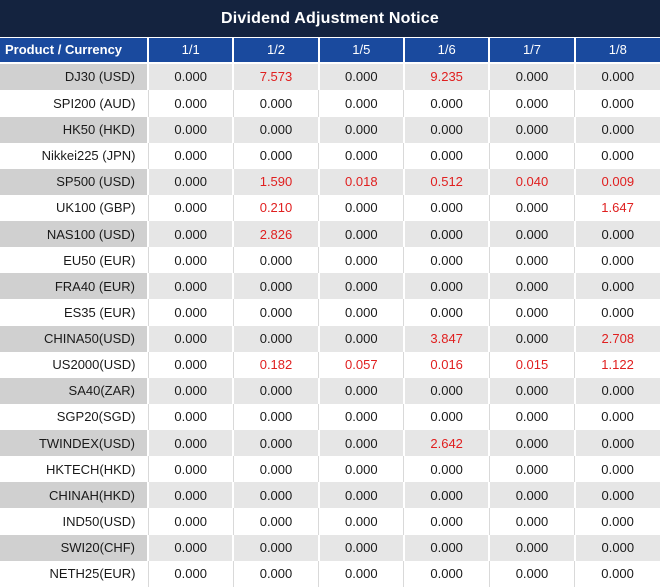 This screenshot has height=587, width=660. What do you see at coordinates (361, 181) in the screenshot?
I see `value-cell: 0.018` at bounding box center [361, 181].